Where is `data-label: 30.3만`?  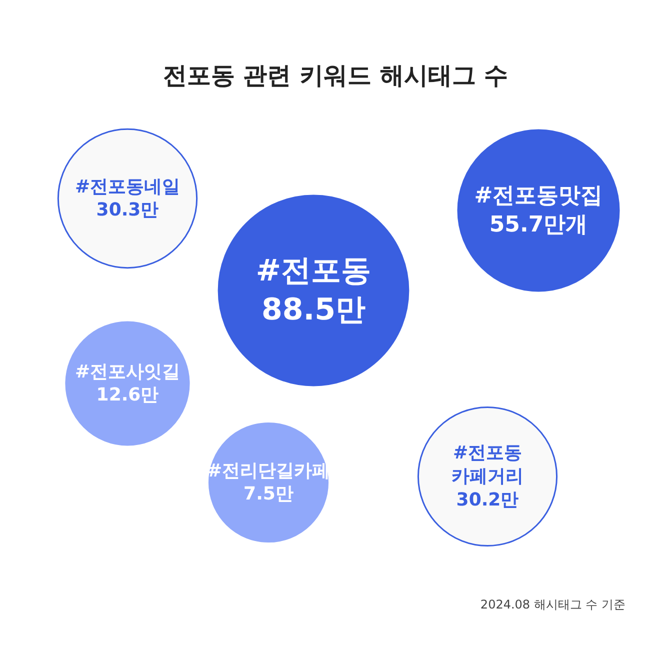 data-label: 30.3만 is located at coordinates (127, 210).